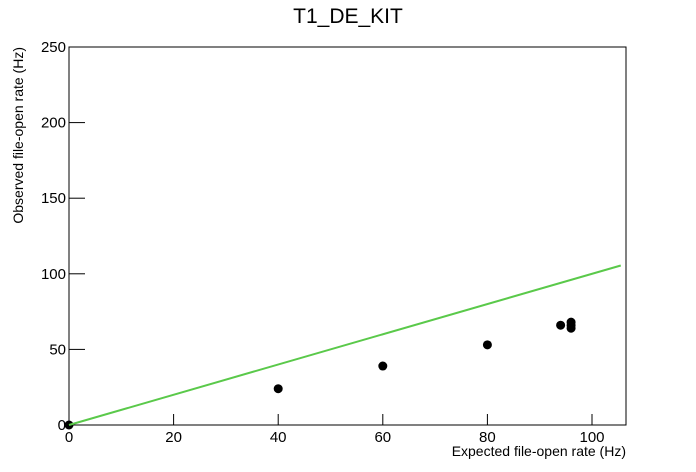  I want to click on x-tick-label: 20, so click(173, 437).